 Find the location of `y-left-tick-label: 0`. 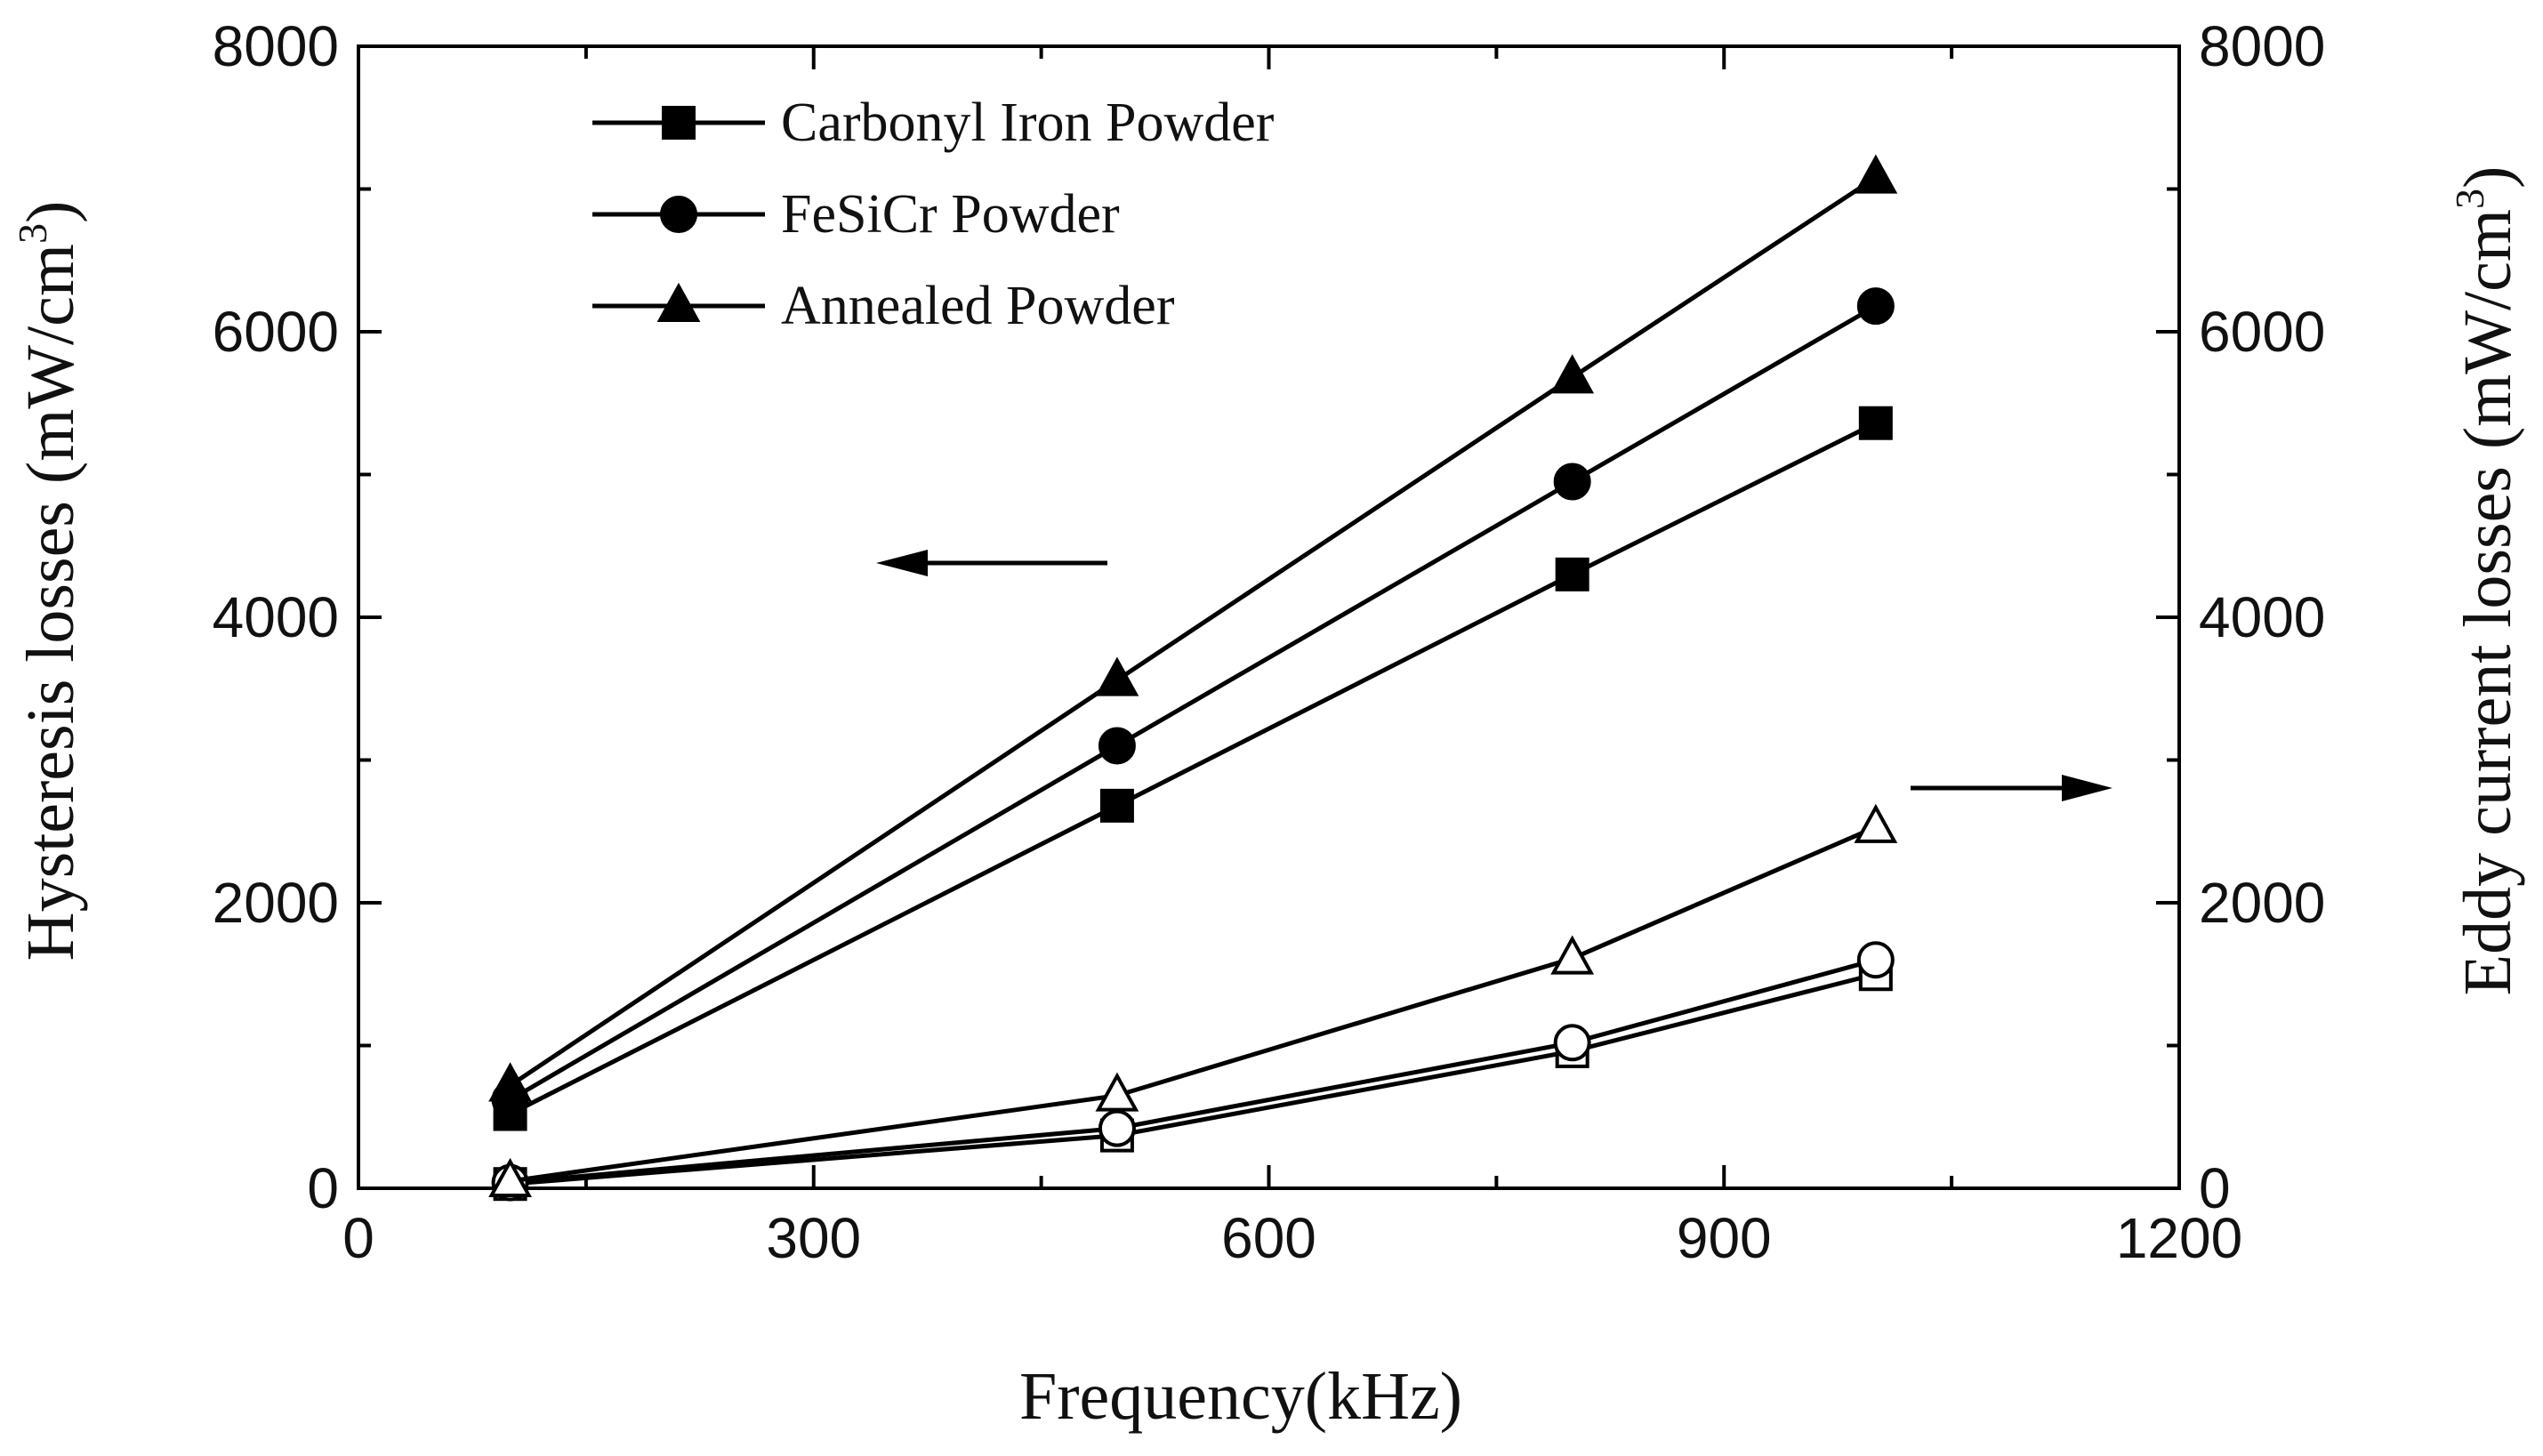

y-left-tick-label: 0 is located at coordinates (323, 1188).